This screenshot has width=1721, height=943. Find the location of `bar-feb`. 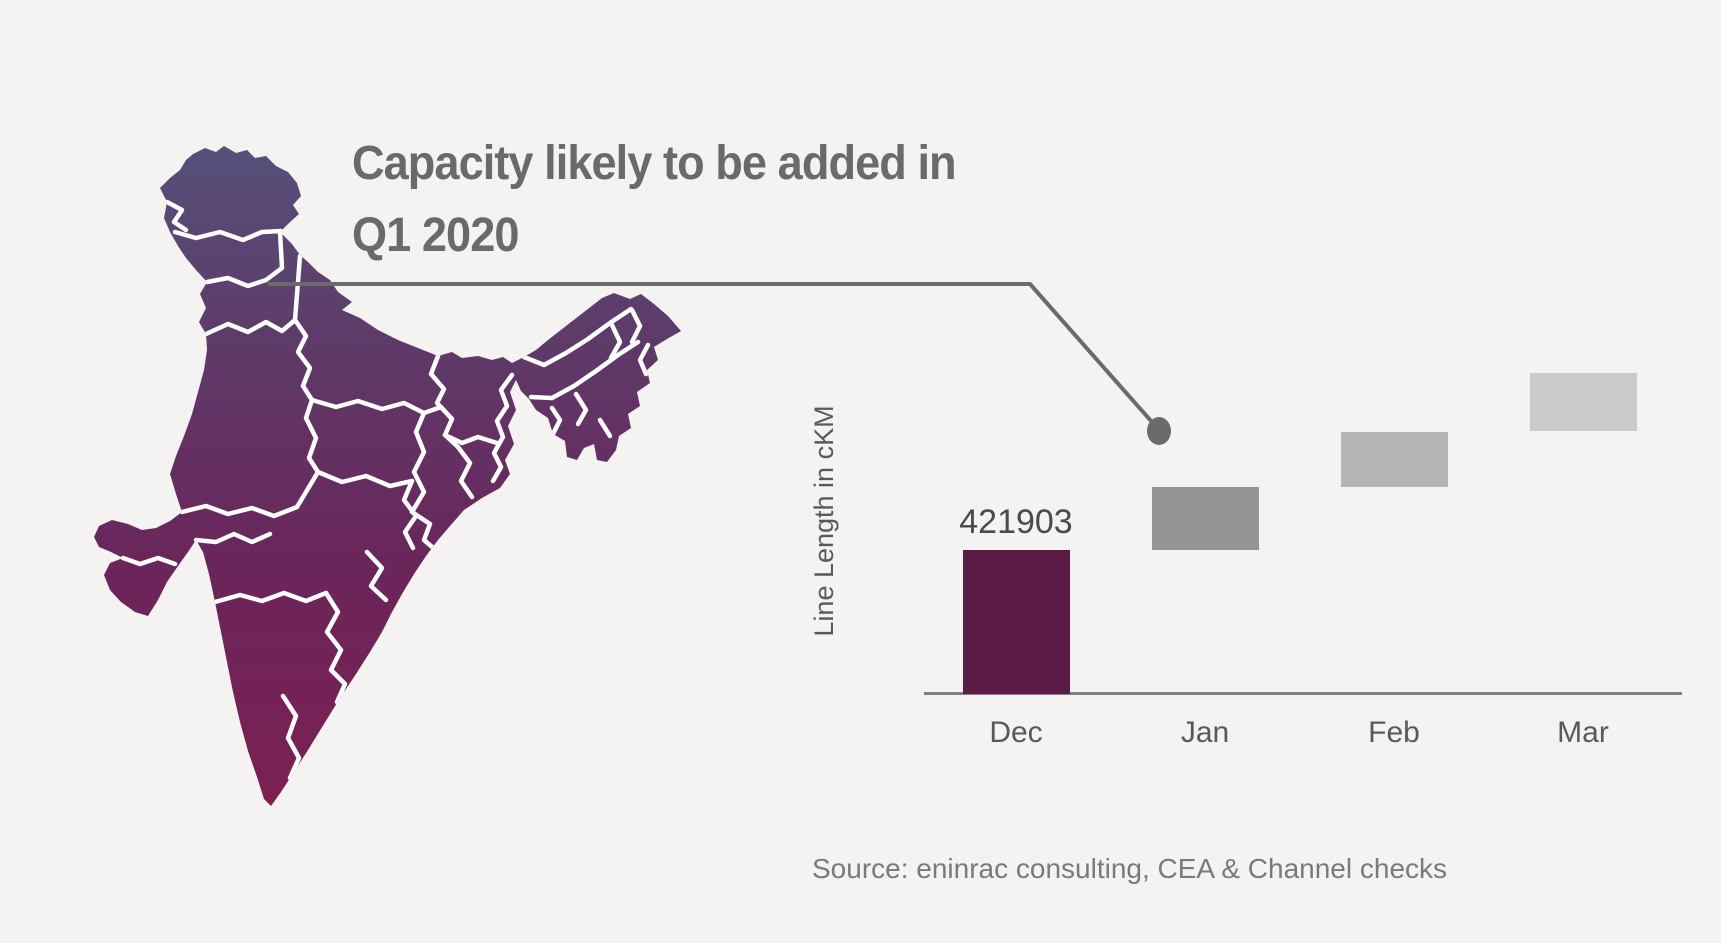

bar-feb is located at coordinates (1394, 459).